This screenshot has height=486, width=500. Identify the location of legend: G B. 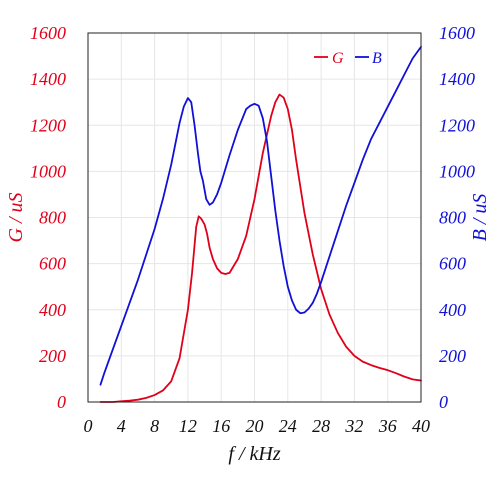
(348, 58).